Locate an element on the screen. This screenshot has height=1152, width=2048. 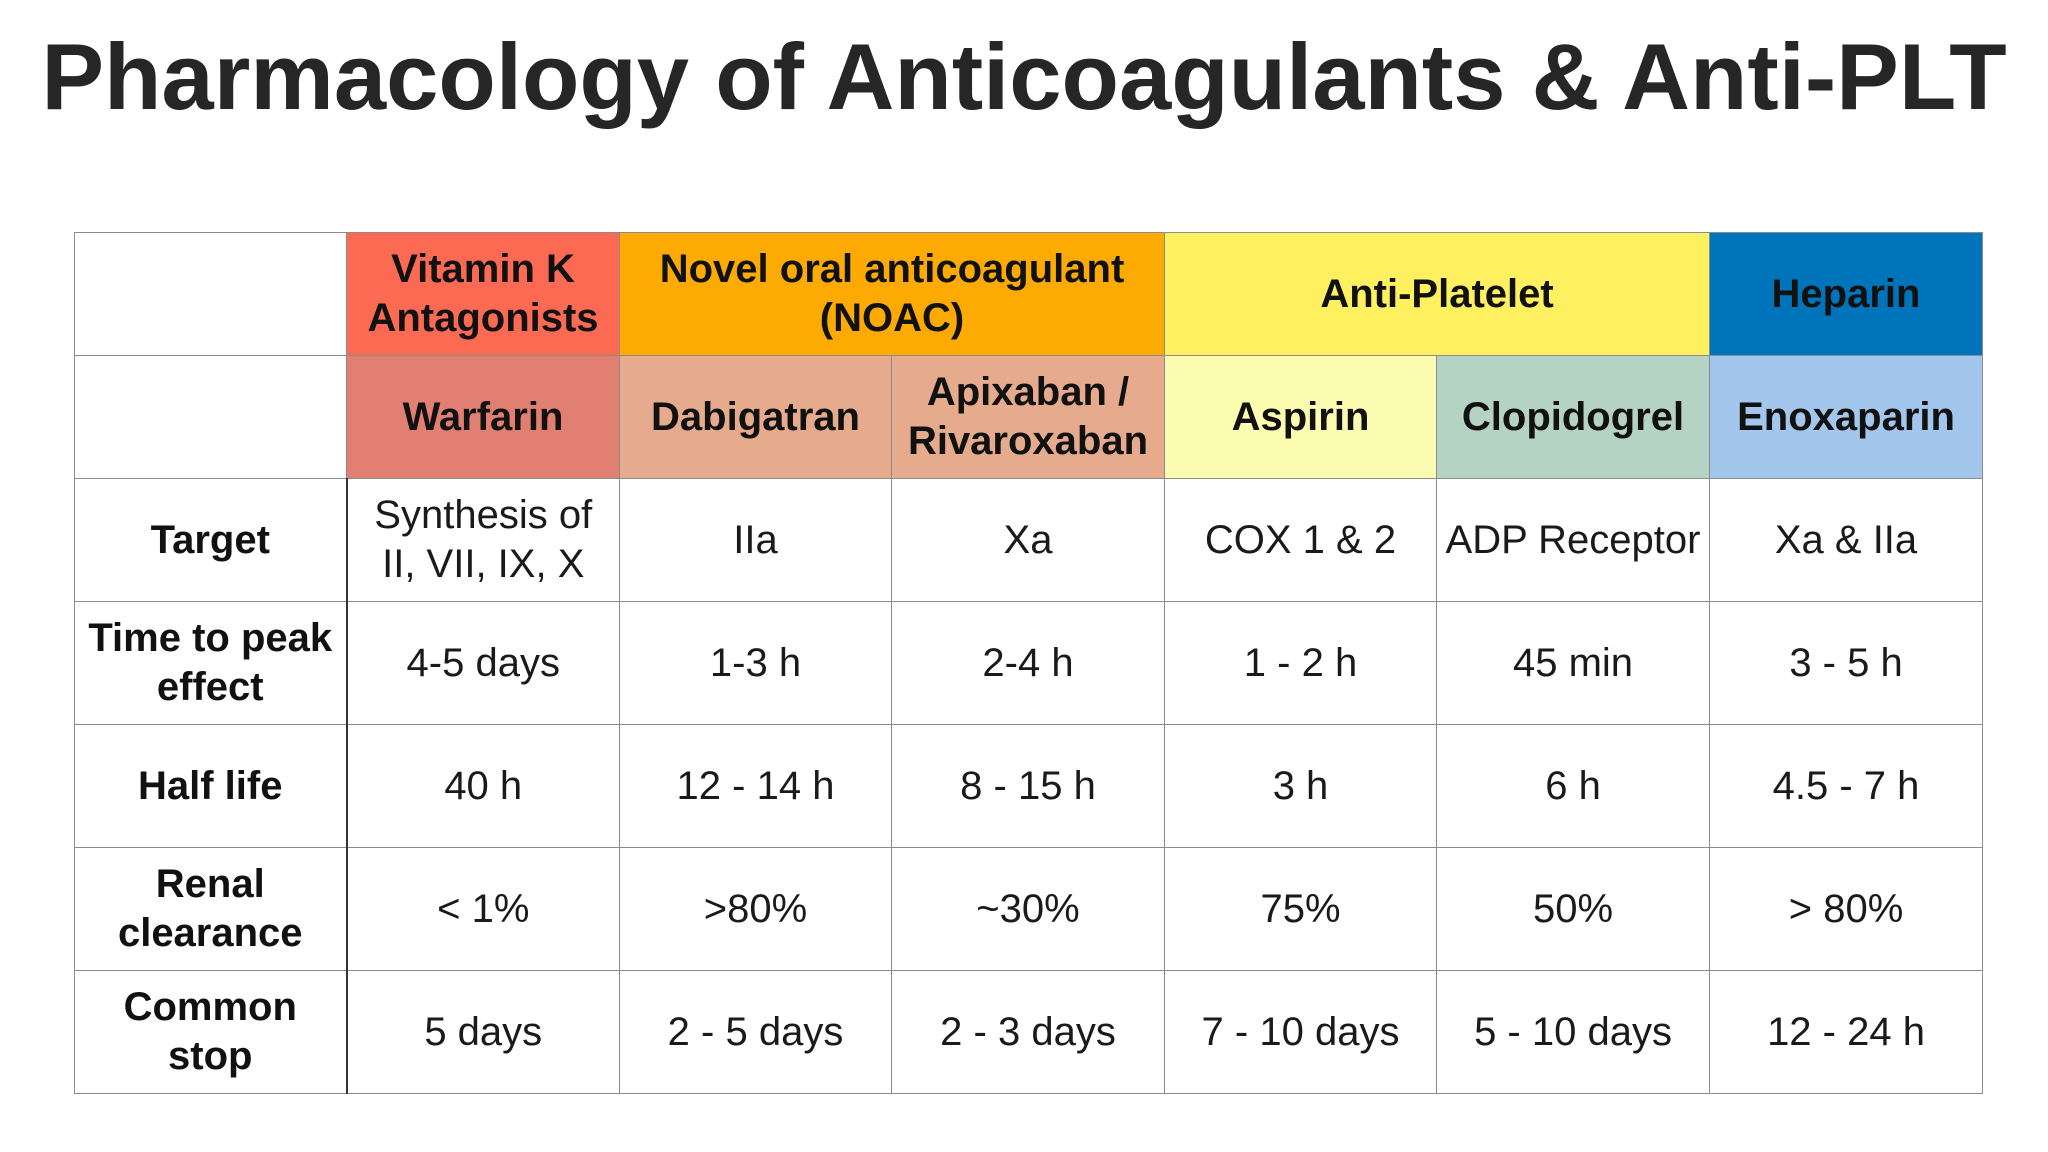
table-cell: 8 - 15 h is located at coordinates (1028, 786).